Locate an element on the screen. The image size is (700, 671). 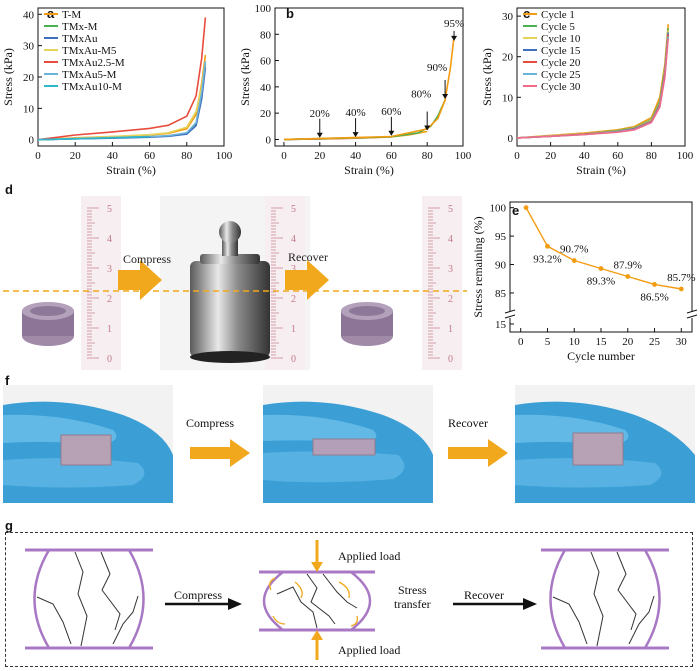
data-label-2: 89.3% is located at coordinates (601, 282).